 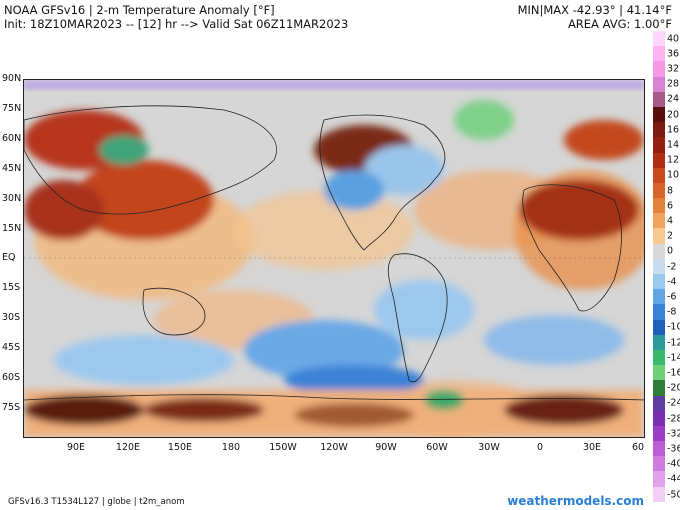 I want to click on lat-label: 60S, so click(x=11, y=377).